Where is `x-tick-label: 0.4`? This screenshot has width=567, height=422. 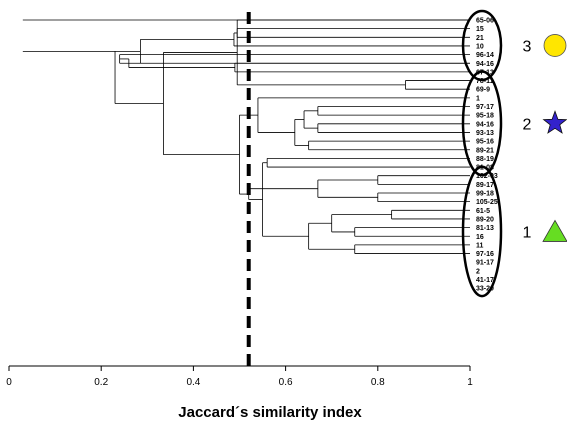 x-tick-label: 0.4 is located at coordinates (193, 382).